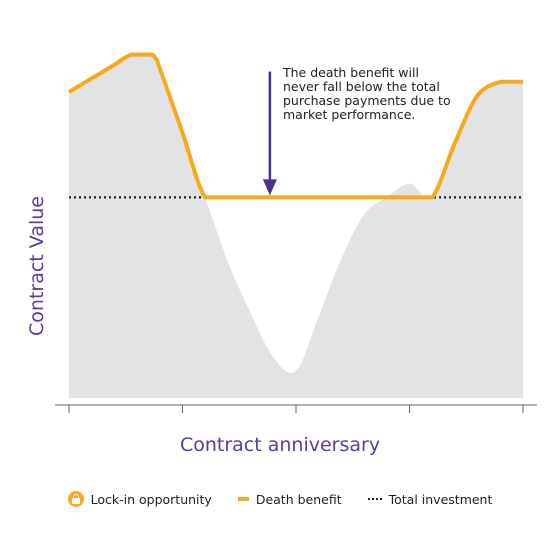  Describe the element at coordinates (280, 445) in the screenshot. I see `x-axis-label: Contract anniversary` at that location.